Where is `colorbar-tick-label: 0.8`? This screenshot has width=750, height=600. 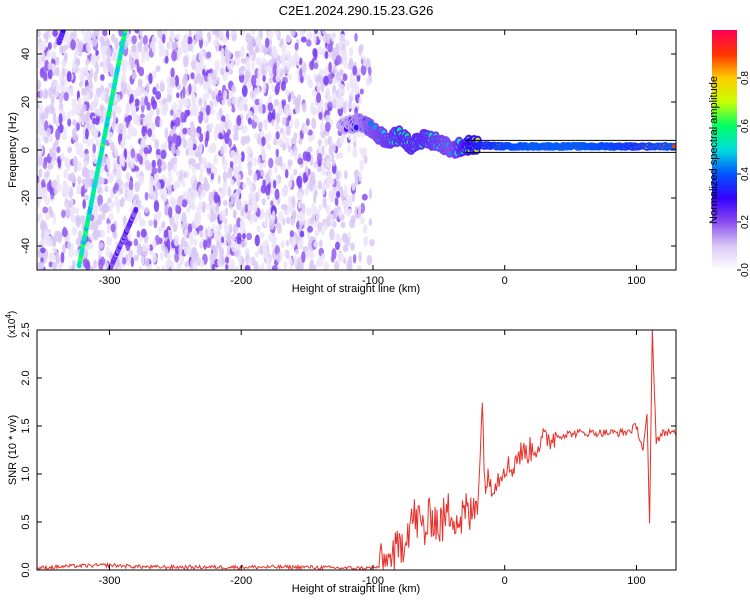
colorbar-tick-label: 0.8 is located at coordinates (745, 78).